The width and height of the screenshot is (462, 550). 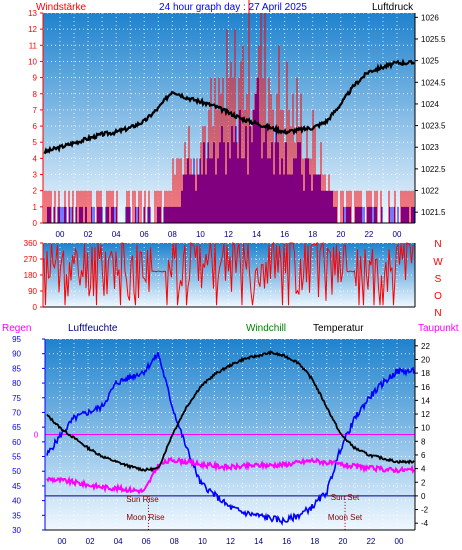 What do you see at coordinates (32, 13) in the screenshot?
I see `panel1-left-tick-label: 13` at bounding box center [32, 13].